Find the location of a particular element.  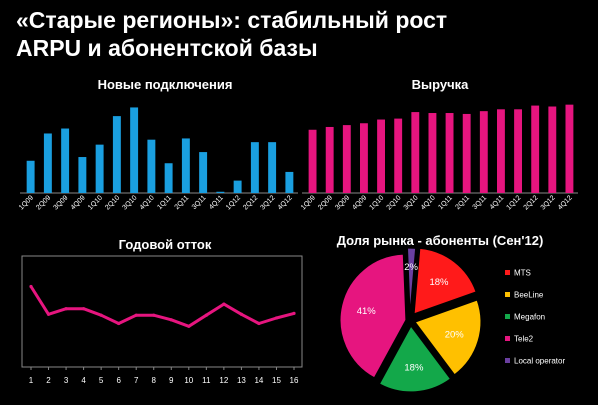

market-share-title: Доля рынка - абоненты (Сен'12) is located at coordinates (440, 240).